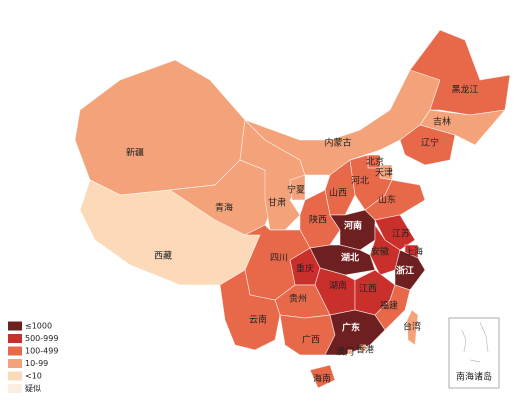 The height and width of the screenshot is (409, 530). I want to click on province-label: 广东, so click(351, 328).